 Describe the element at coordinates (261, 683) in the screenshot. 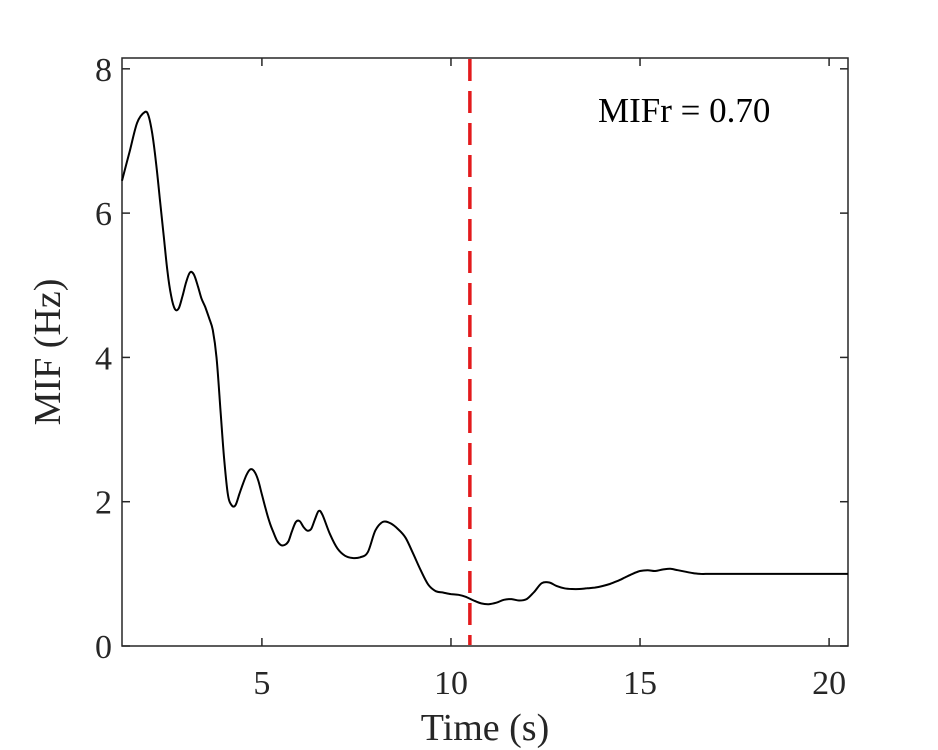

I see `x-tick-label: 5` at that location.